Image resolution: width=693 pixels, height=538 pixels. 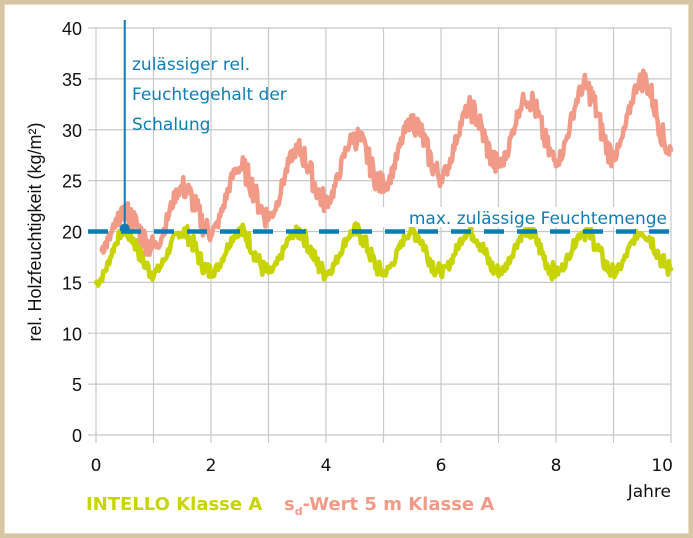 What do you see at coordinates (538, 219) in the screenshot?
I see `annotation-hline-label: max. zulässige Feuchtemenge` at bounding box center [538, 219].